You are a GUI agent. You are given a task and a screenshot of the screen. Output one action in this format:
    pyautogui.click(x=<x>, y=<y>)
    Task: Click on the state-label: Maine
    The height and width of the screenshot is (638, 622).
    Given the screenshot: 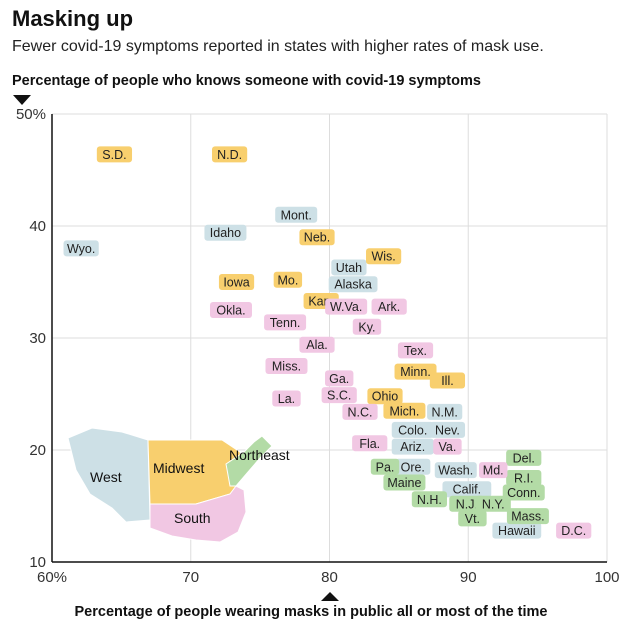 What is the action you would take?
    pyautogui.click(x=404, y=483)
    